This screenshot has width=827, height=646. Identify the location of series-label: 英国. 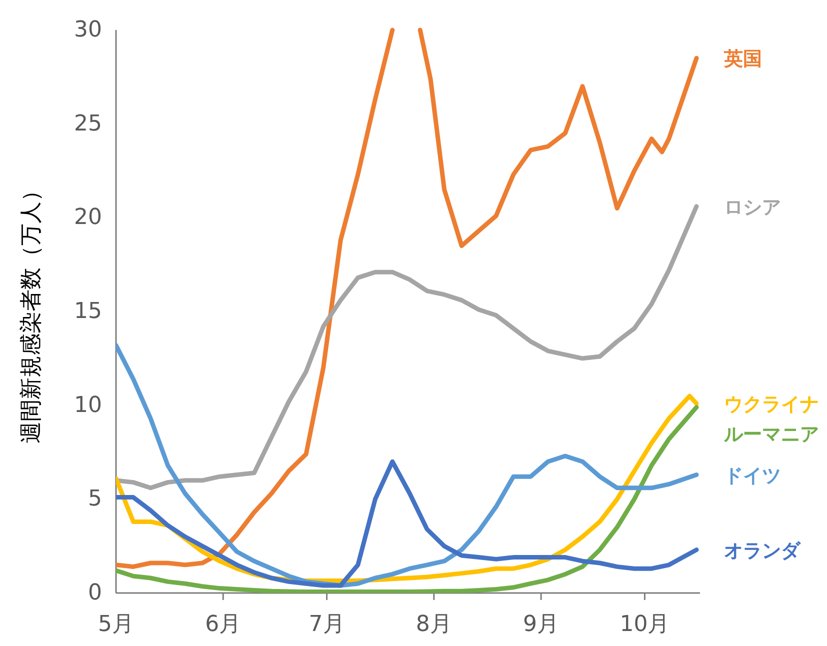
(742, 59).